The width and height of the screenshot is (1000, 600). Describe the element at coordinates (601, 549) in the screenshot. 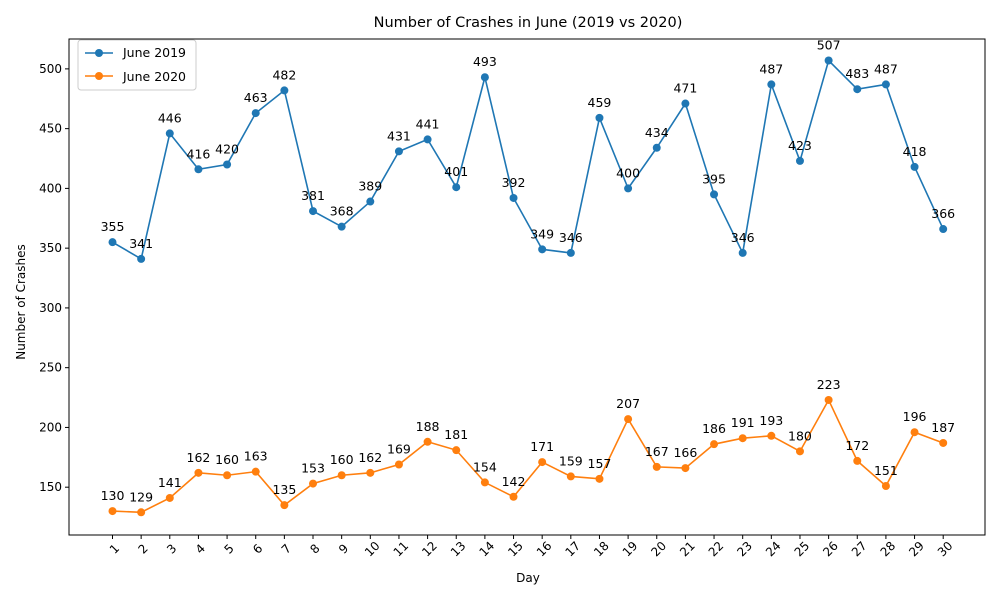

I see `x-tick-label: 18` at that location.